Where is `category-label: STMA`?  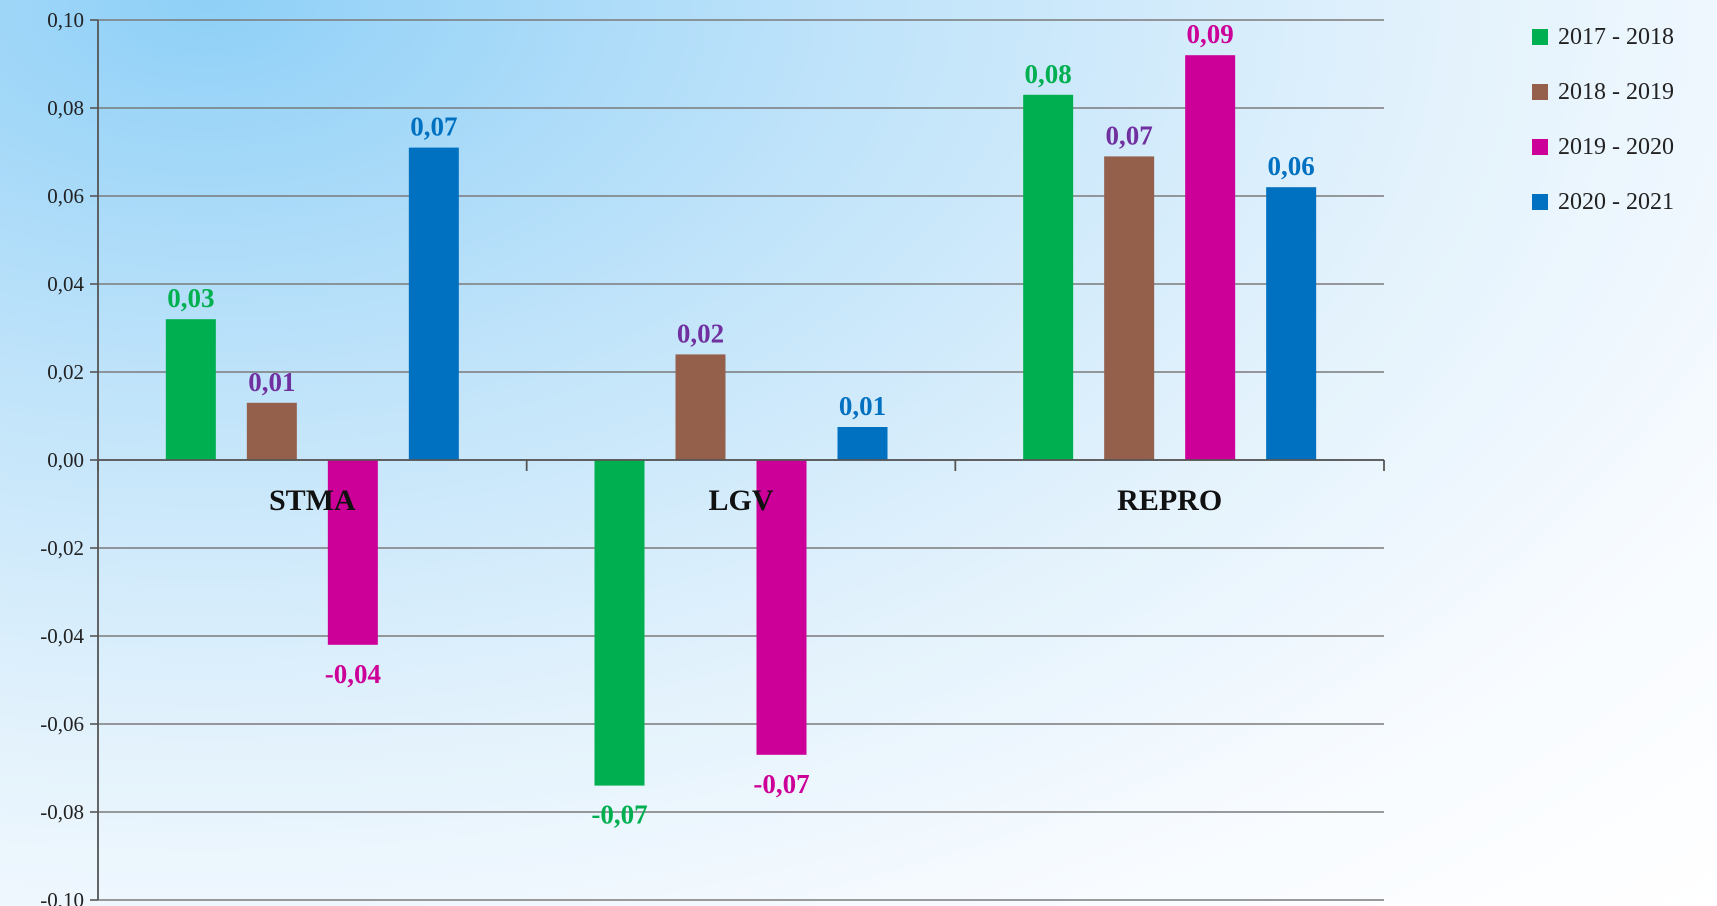 category-label: STMA is located at coordinates (312, 500).